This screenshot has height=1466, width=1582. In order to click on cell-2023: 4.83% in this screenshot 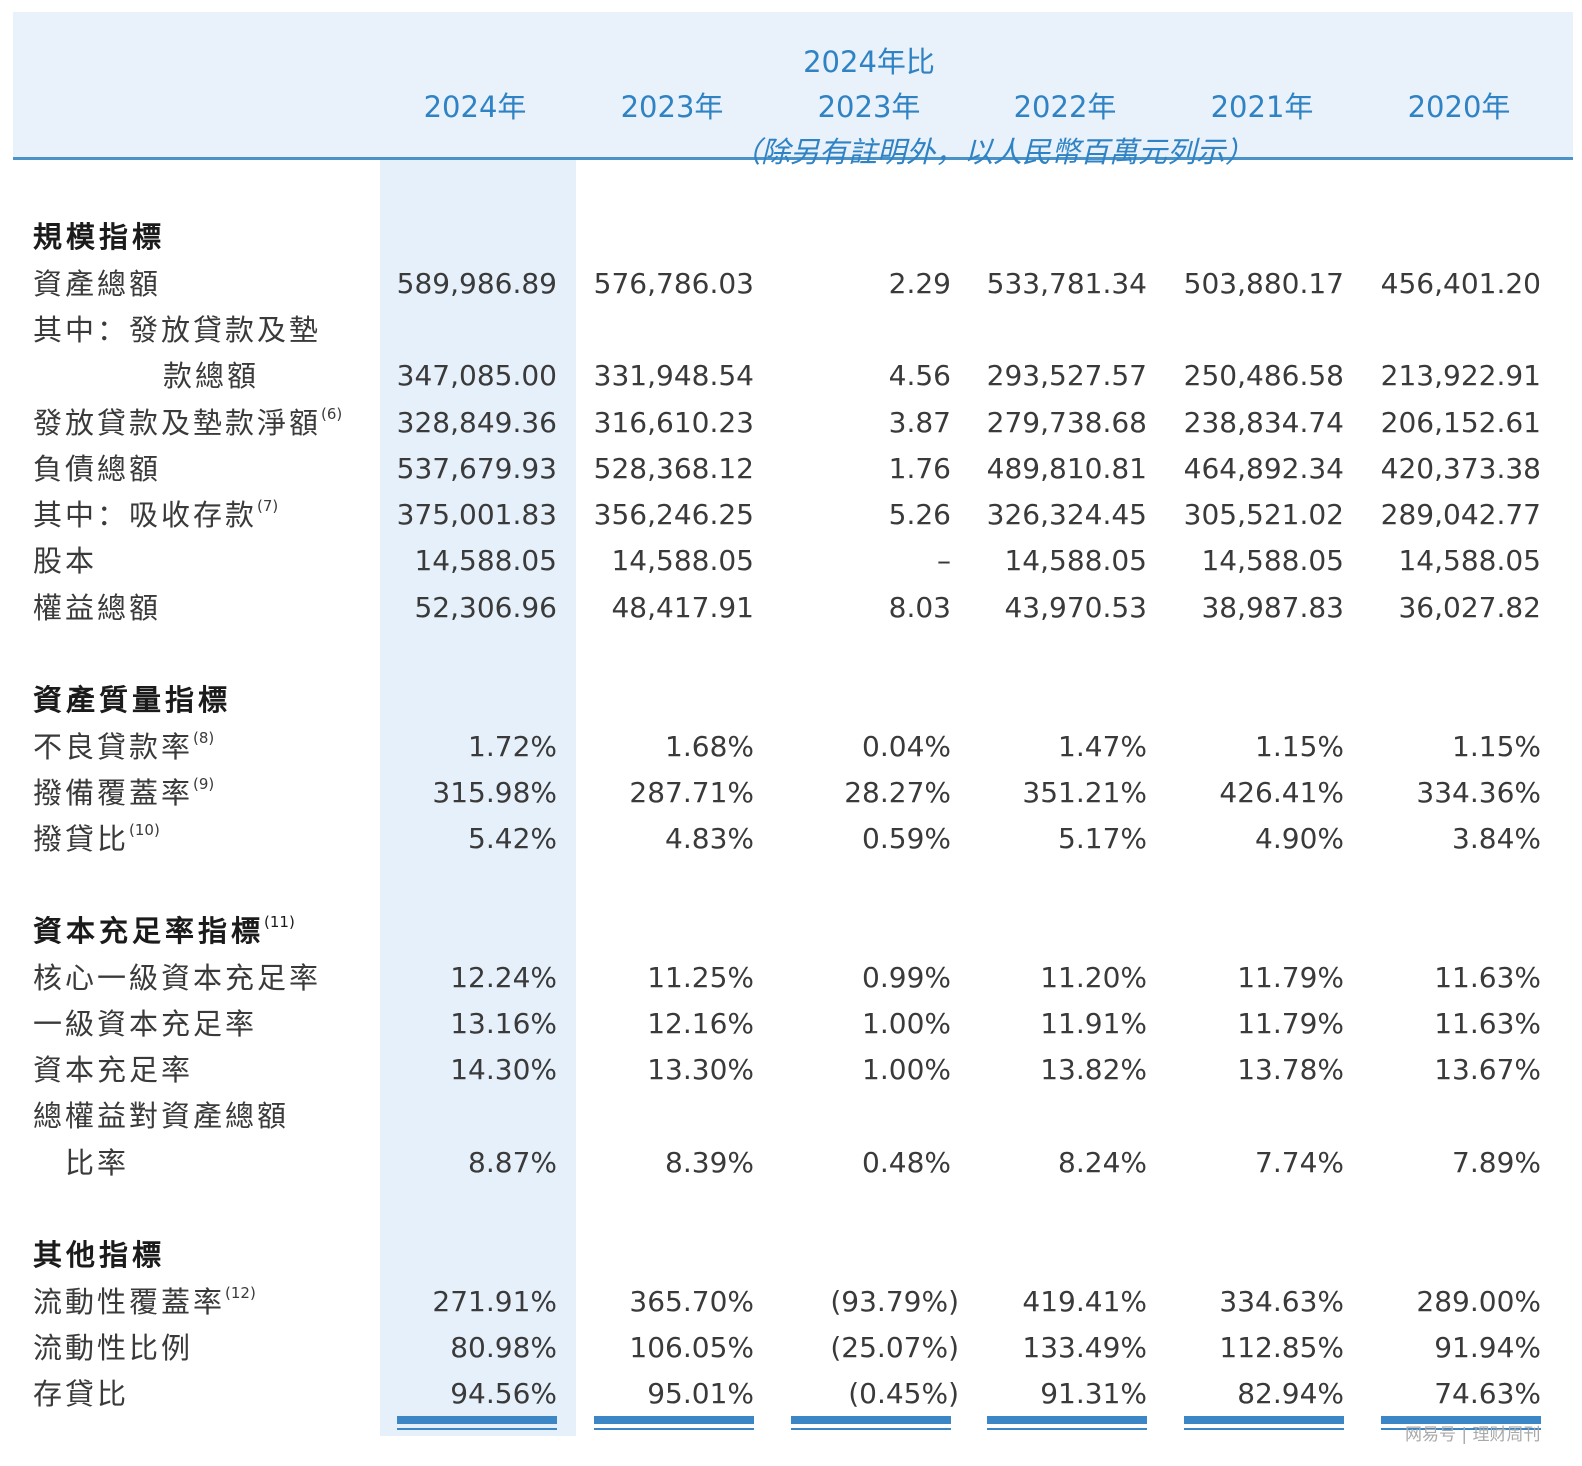, I will do `click(709, 838)`.